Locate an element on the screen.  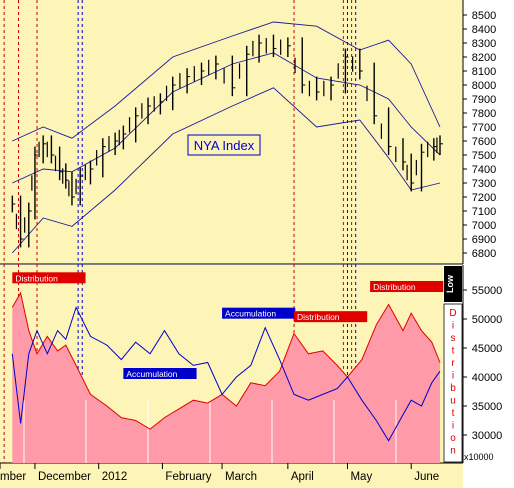
upper-ytick-label: 8200 is located at coordinates (484, 58).